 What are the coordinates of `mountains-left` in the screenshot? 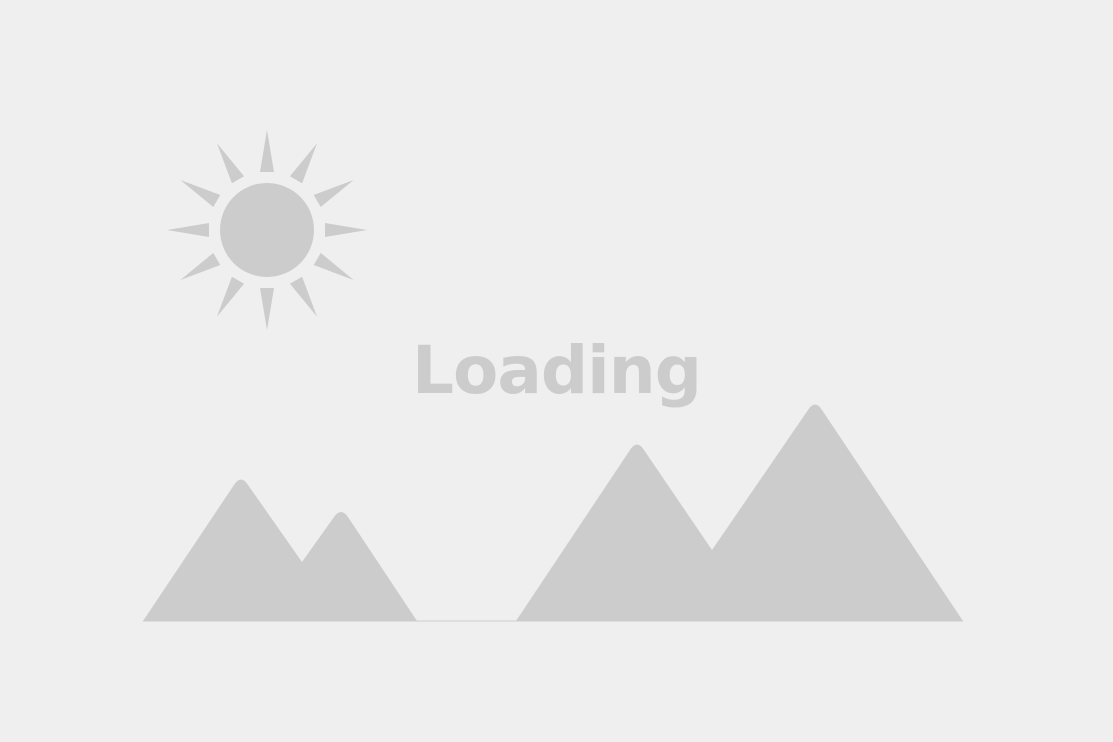 It's located at (280, 550).